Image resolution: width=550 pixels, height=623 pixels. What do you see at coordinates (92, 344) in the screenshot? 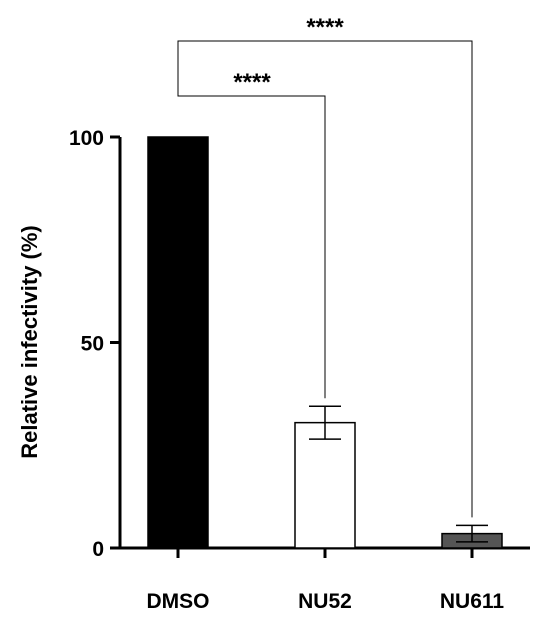
I see `y-tick-label: 50` at bounding box center [92, 344].